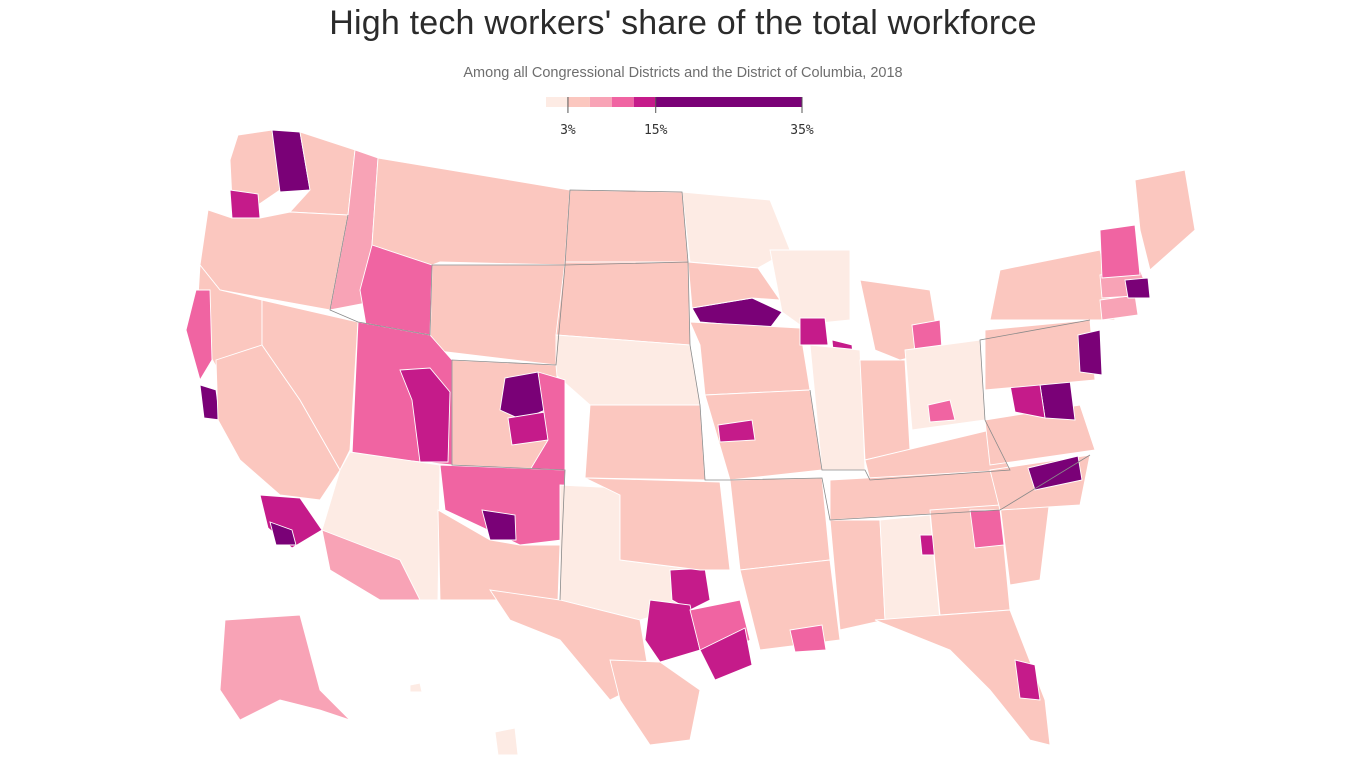 The image size is (1366, 768). Describe the element at coordinates (283, 533) in the screenshot. I see `district-san-diego` at that location.